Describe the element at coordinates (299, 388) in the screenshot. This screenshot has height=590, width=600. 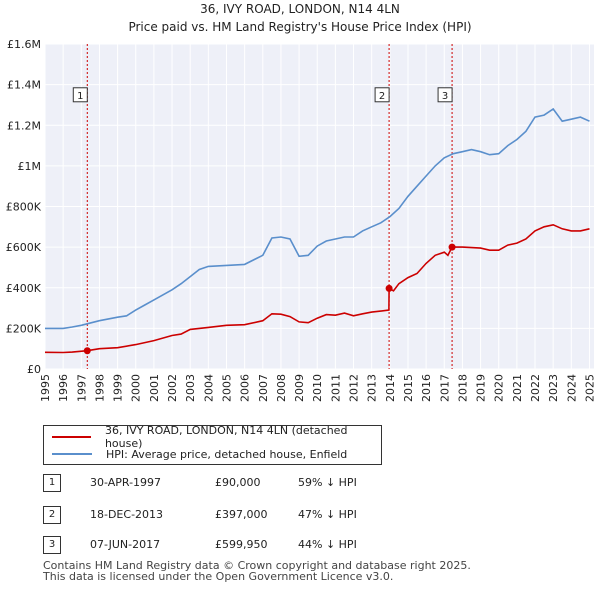
I see `x-tick-label: 2009` at that location.